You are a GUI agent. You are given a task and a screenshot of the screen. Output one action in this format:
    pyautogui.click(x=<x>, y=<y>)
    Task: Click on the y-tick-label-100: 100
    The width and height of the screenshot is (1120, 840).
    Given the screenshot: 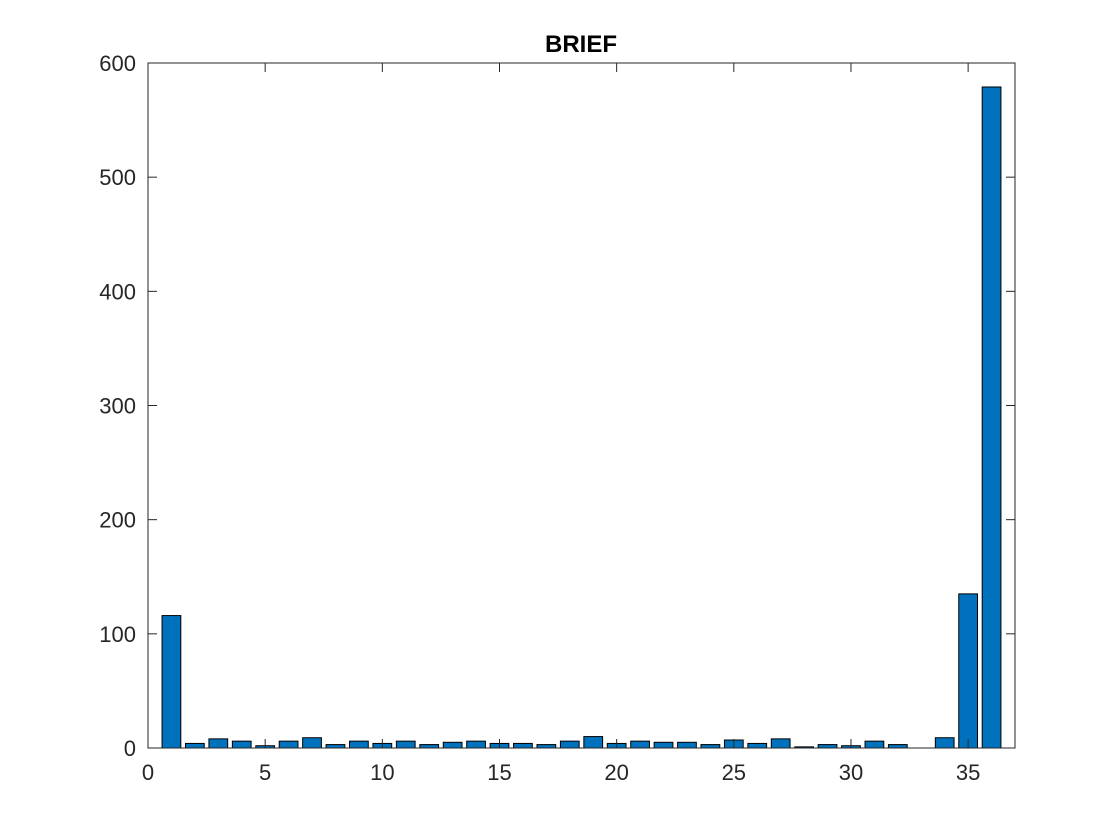 What is the action you would take?
    pyautogui.click(x=117, y=634)
    